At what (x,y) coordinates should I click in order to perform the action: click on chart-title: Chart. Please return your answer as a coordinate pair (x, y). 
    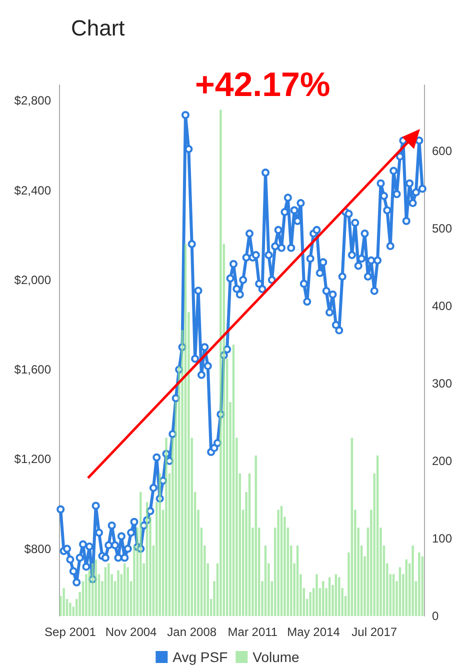
    Looking at the image, I should click on (98, 28).